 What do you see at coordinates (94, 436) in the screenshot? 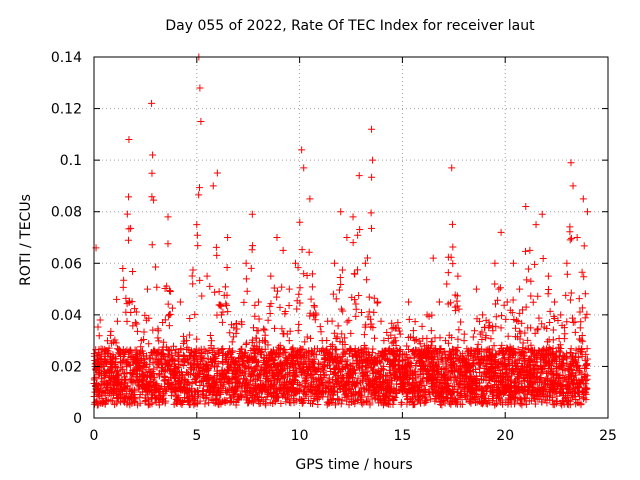
I see `x-tick-label: 0` at bounding box center [94, 436].